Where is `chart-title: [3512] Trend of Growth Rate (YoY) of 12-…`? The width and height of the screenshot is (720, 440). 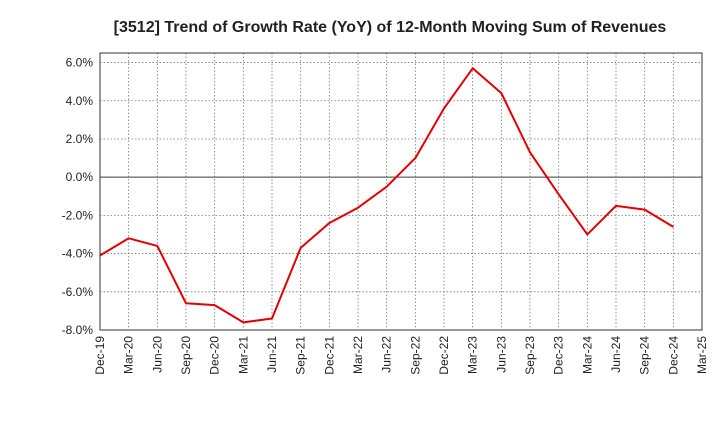
chart-title: [3512] Trend of Growth Rate (YoY) of 12-… is located at coordinates (390, 27).